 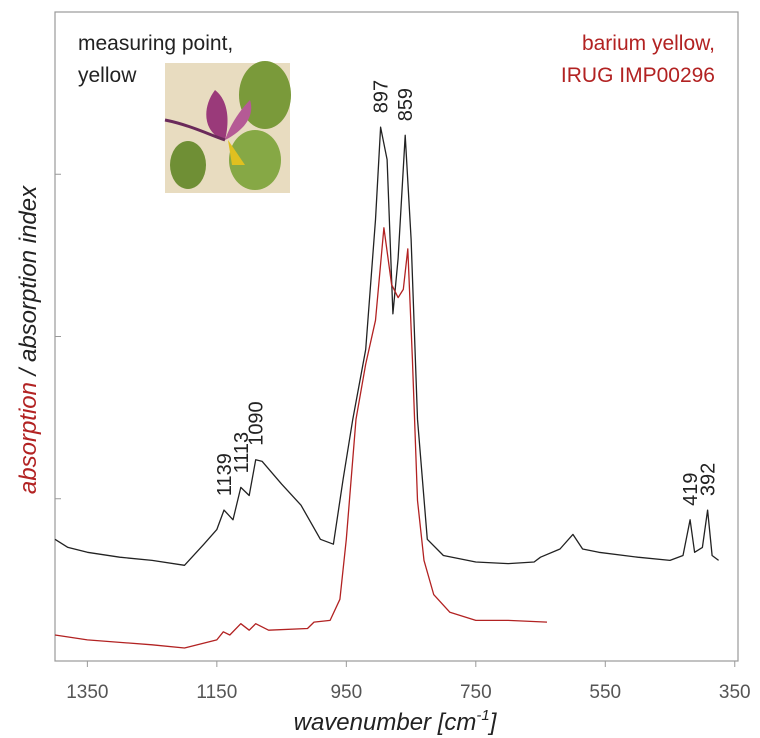 What do you see at coordinates (648, 43) in the screenshot?
I see `series-label: barium yellow,` at bounding box center [648, 43].